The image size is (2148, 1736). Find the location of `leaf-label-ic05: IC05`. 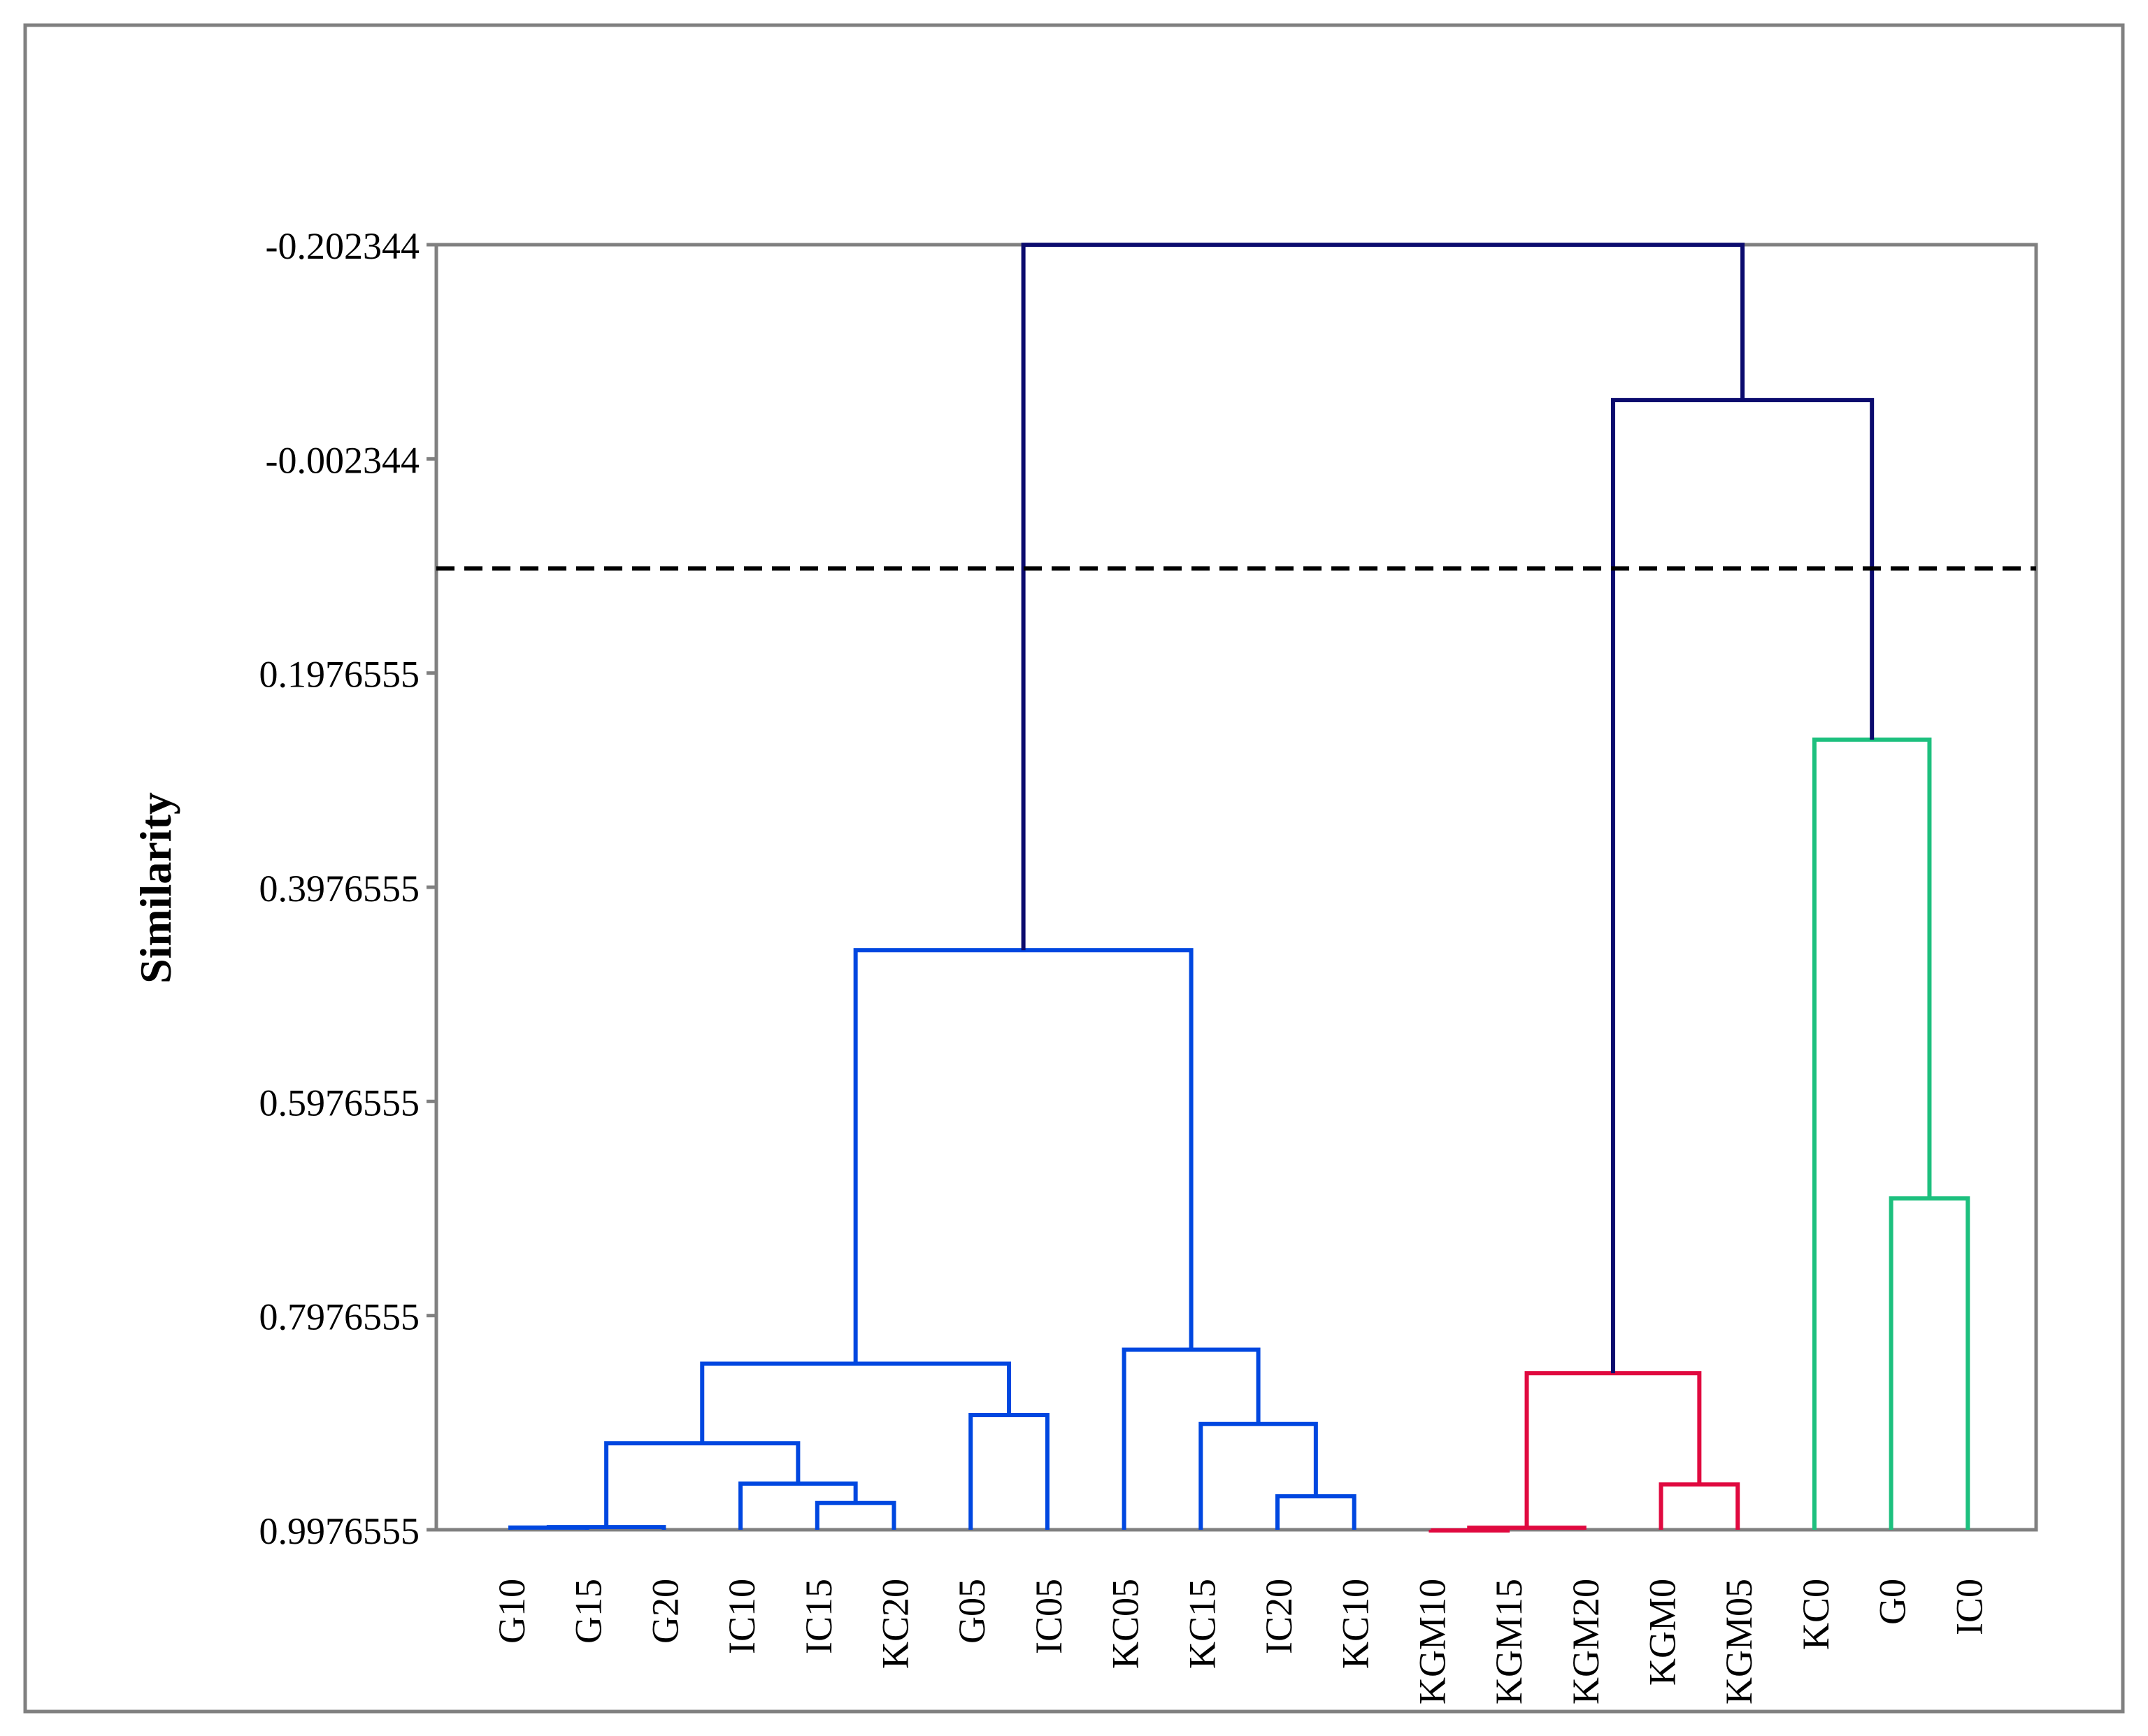

leaf-label-ic05: IC05 is located at coordinates (1049, 1616).